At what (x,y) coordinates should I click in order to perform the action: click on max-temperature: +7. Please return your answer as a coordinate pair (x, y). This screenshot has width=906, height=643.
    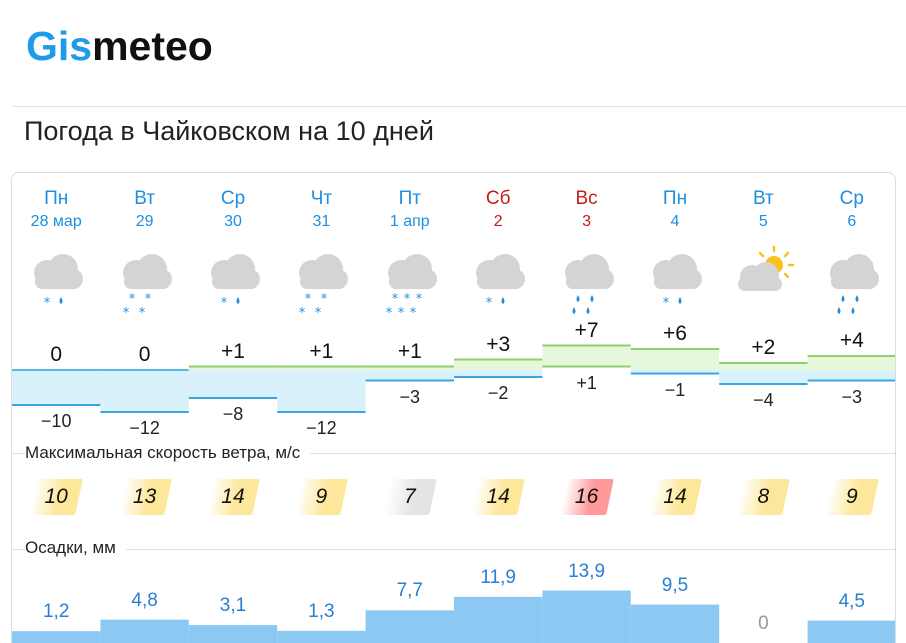
    Looking at the image, I should click on (586, 330).